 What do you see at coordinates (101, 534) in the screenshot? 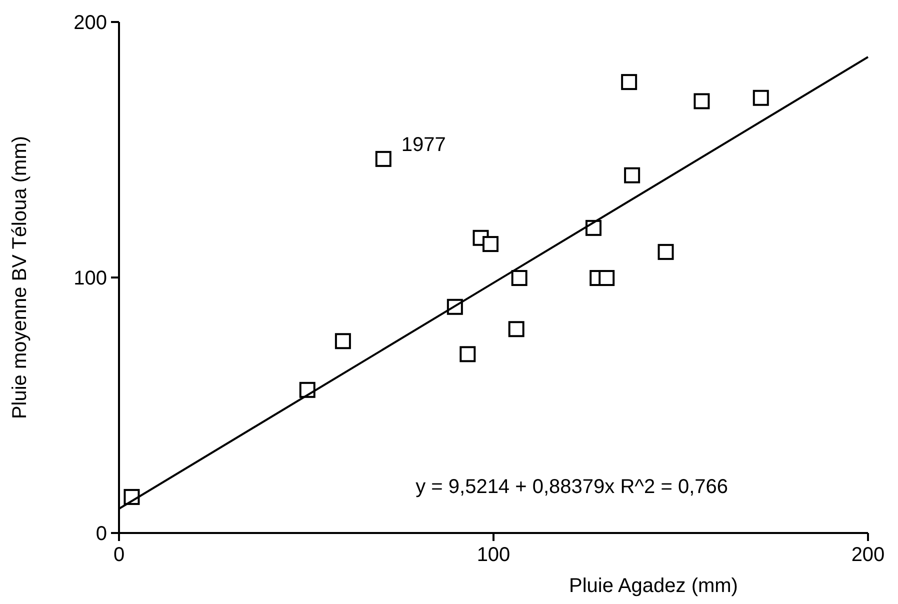
I see `y-tick-label: 0` at bounding box center [101, 534].